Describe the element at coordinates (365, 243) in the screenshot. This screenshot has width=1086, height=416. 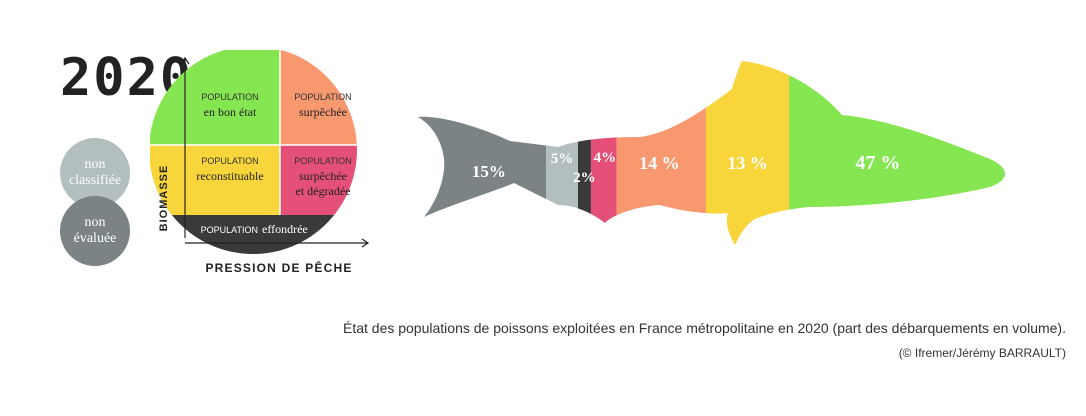
I see `pressure-arrow-icon` at that location.